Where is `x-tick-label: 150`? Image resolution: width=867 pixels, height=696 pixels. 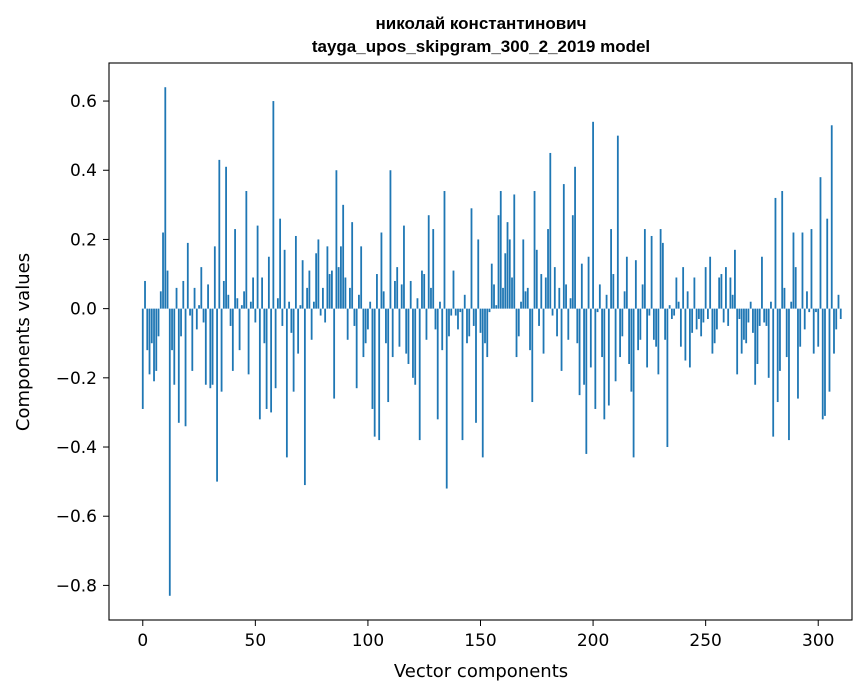
x-tick-label: 150 is located at coordinates (480, 641).